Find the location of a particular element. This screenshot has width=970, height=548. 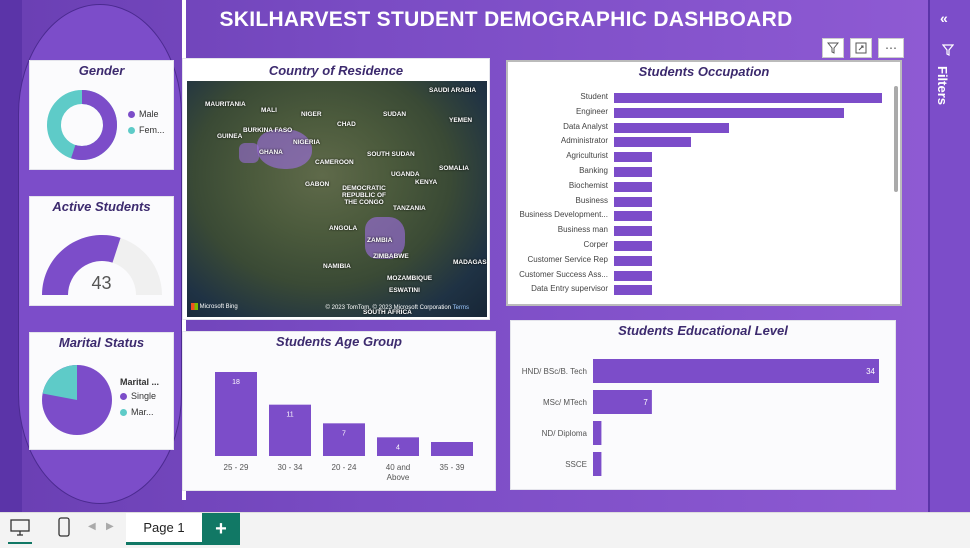

occupation-category-label: Data Analyst is located at coordinates (585, 126).